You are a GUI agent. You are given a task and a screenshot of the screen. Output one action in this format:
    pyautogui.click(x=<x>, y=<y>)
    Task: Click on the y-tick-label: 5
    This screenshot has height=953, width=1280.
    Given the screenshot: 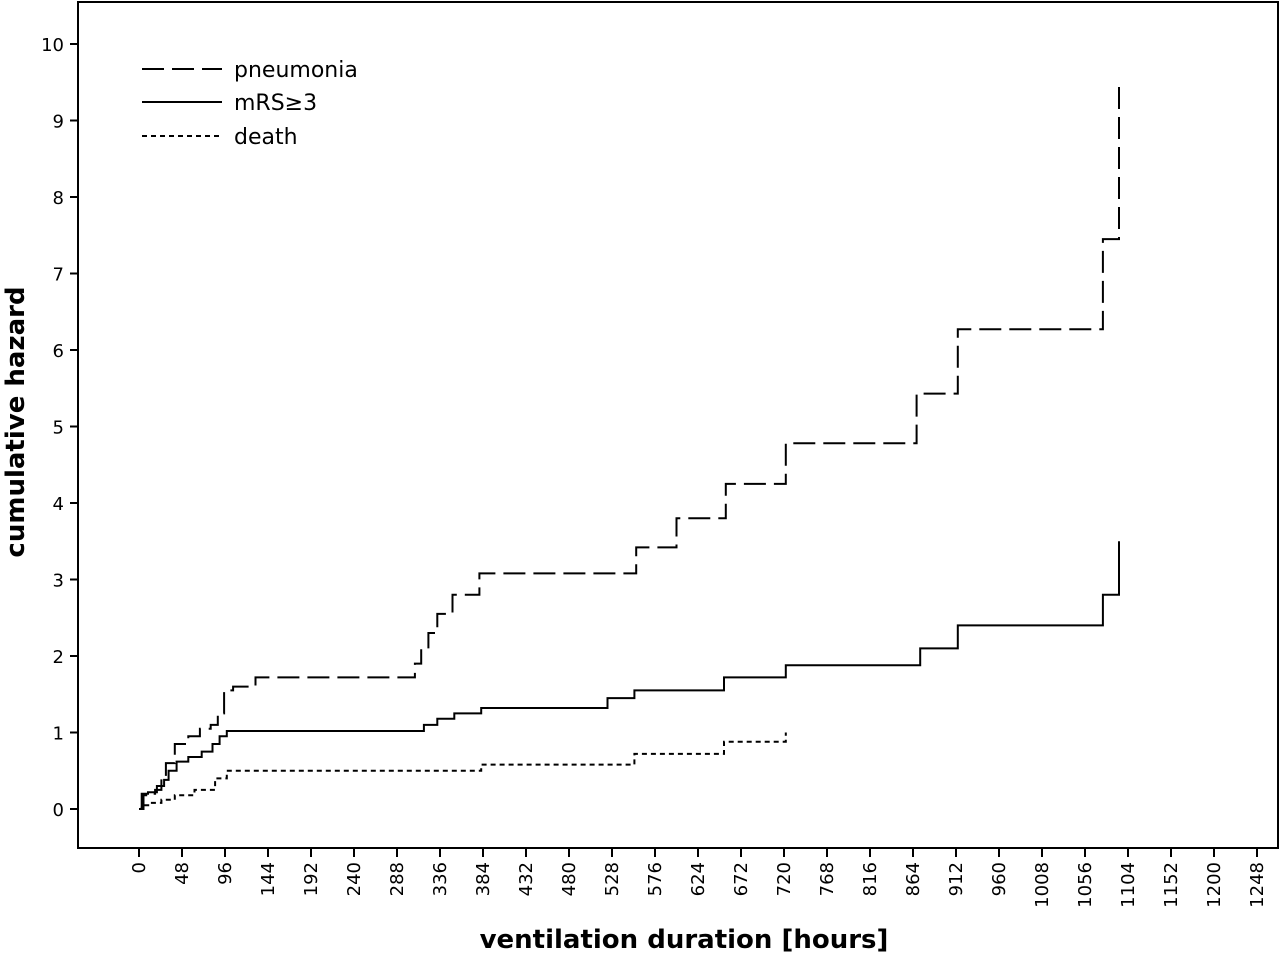 What is the action you would take?
    pyautogui.click(x=58, y=428)
    